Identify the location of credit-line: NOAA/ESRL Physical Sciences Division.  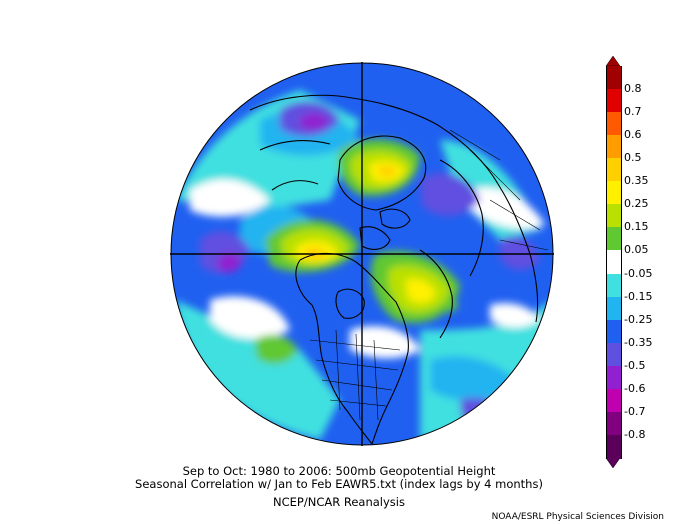
(577, 517).